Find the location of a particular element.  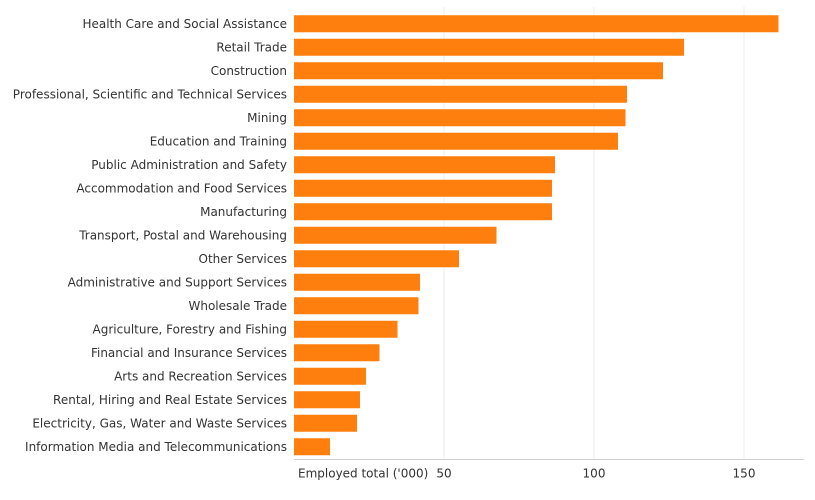

category-label: Construction is located at coordinates (249, 71).